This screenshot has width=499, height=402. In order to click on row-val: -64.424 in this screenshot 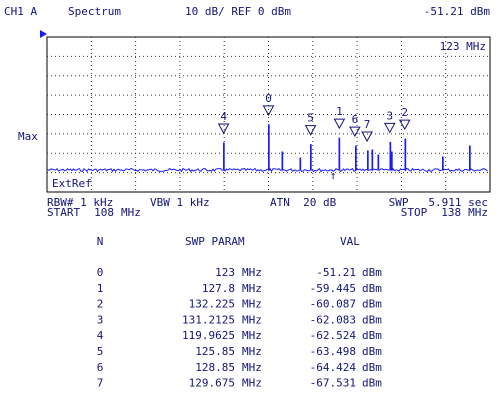, I will do `click(333, 367)`.